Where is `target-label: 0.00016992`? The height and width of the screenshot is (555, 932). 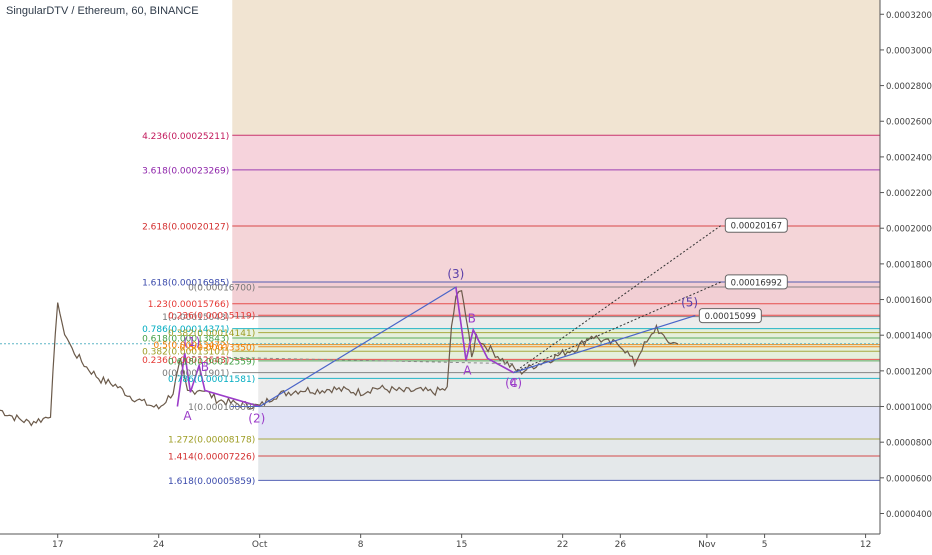 target-label: 0.00016992 is located at coordinates (756, 283).